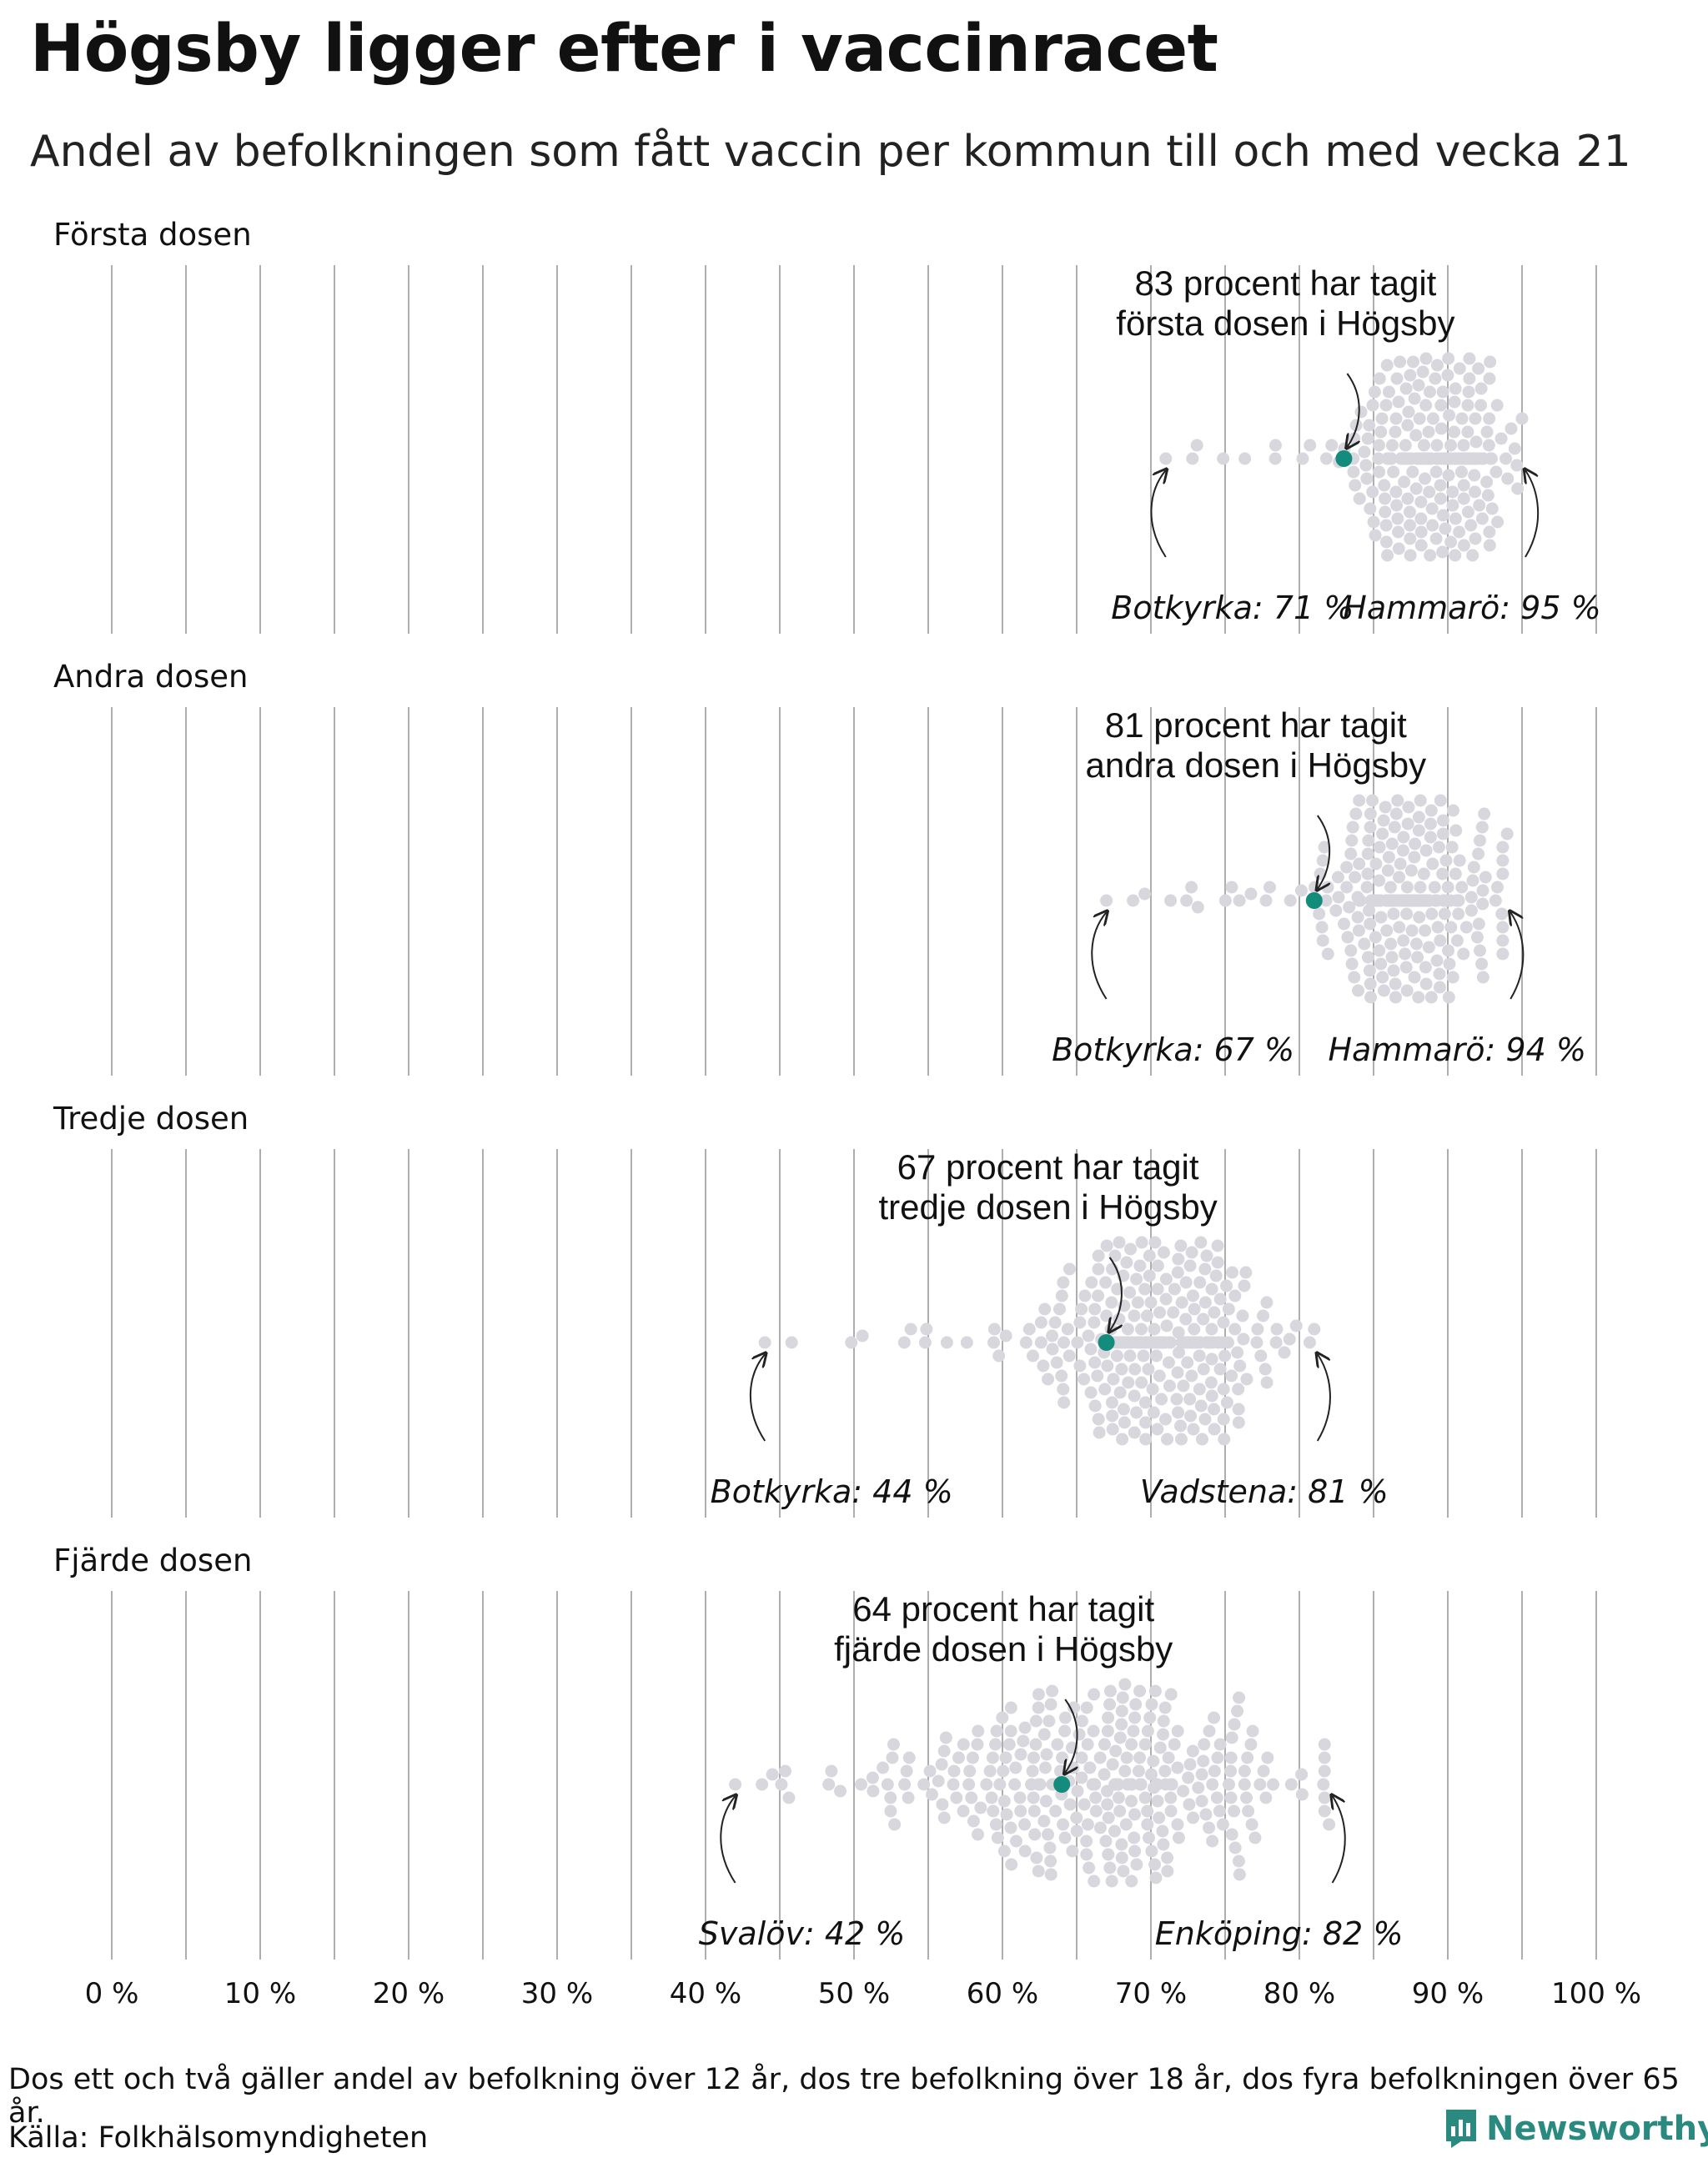 The width and height of the screenshot is (1708, 2168). Describe the element at coordinates (1157, 514) in the screenshot. I see `min-arrow` at that location.